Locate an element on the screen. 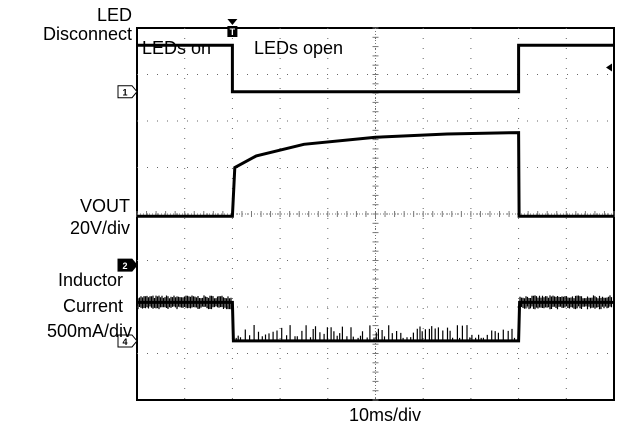 The height and width of the screenshot is (430, 622). channel-marker-4: 4 is located at coordinates (127, 341).